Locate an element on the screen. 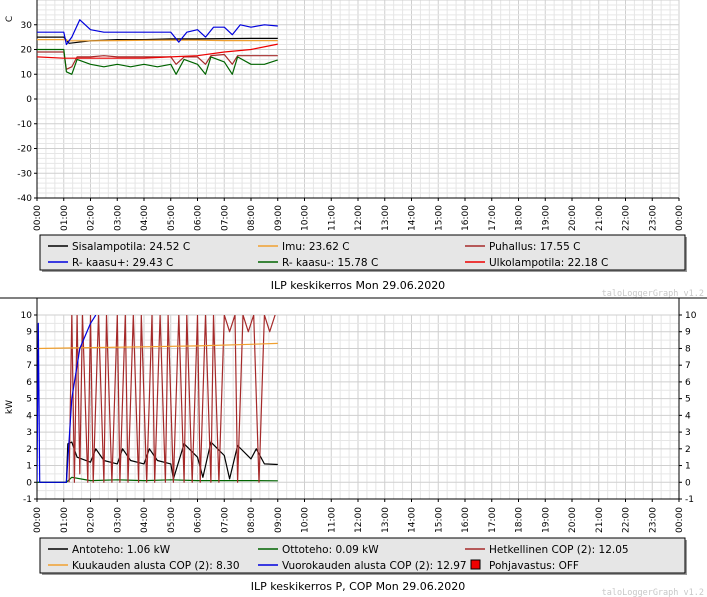 This screenshot has width=707, height=597. series-line-ottoteho is located at coordinates (157, 479).